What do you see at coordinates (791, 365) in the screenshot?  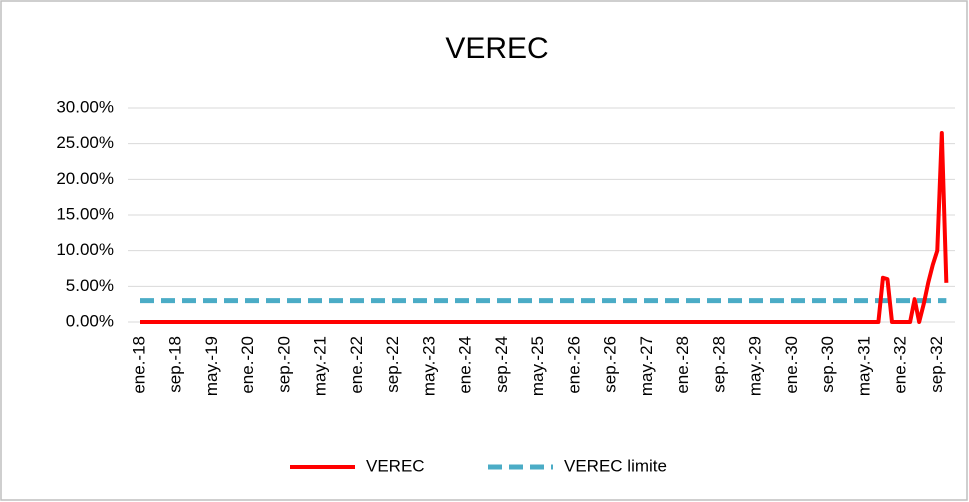 I see `x-tick-label: ene.-30` at bounding box center [791, 365].